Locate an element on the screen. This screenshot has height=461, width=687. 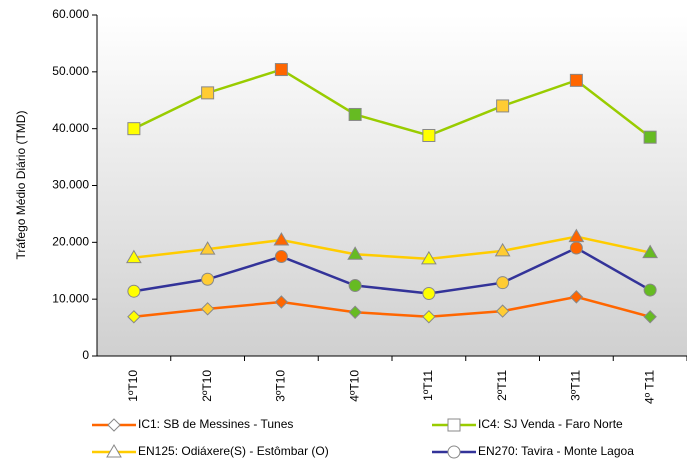
x-tick-label: 3ºT10 is located at coordinates (281, 386).